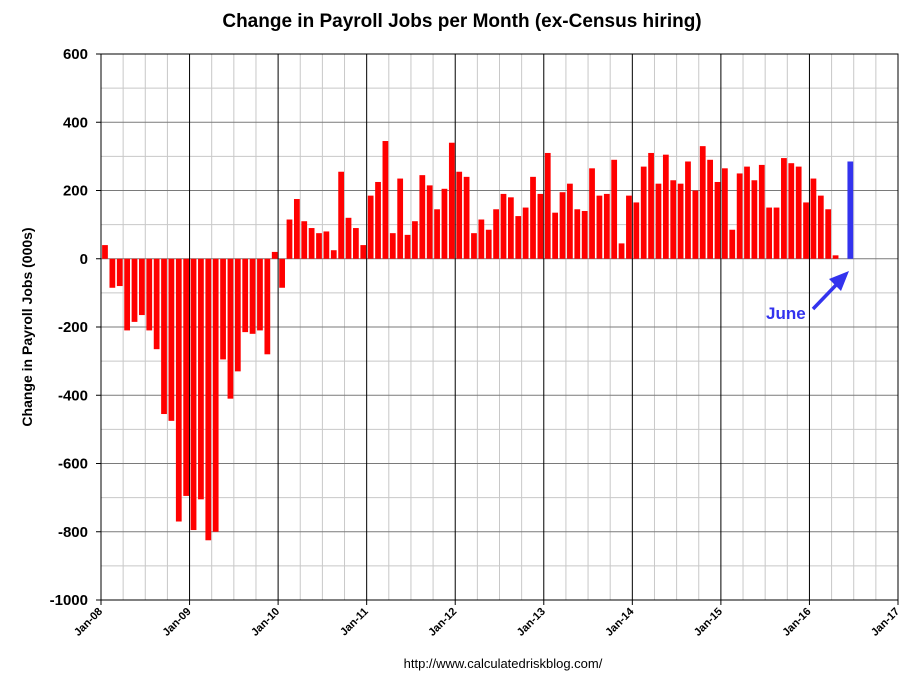 The width and height of the screenshot is (915, 682). What do you see at coordinates (620, 622) in the screenshot?
I see `x-tick-label: Jan-14` at bounding box center [620, 622].